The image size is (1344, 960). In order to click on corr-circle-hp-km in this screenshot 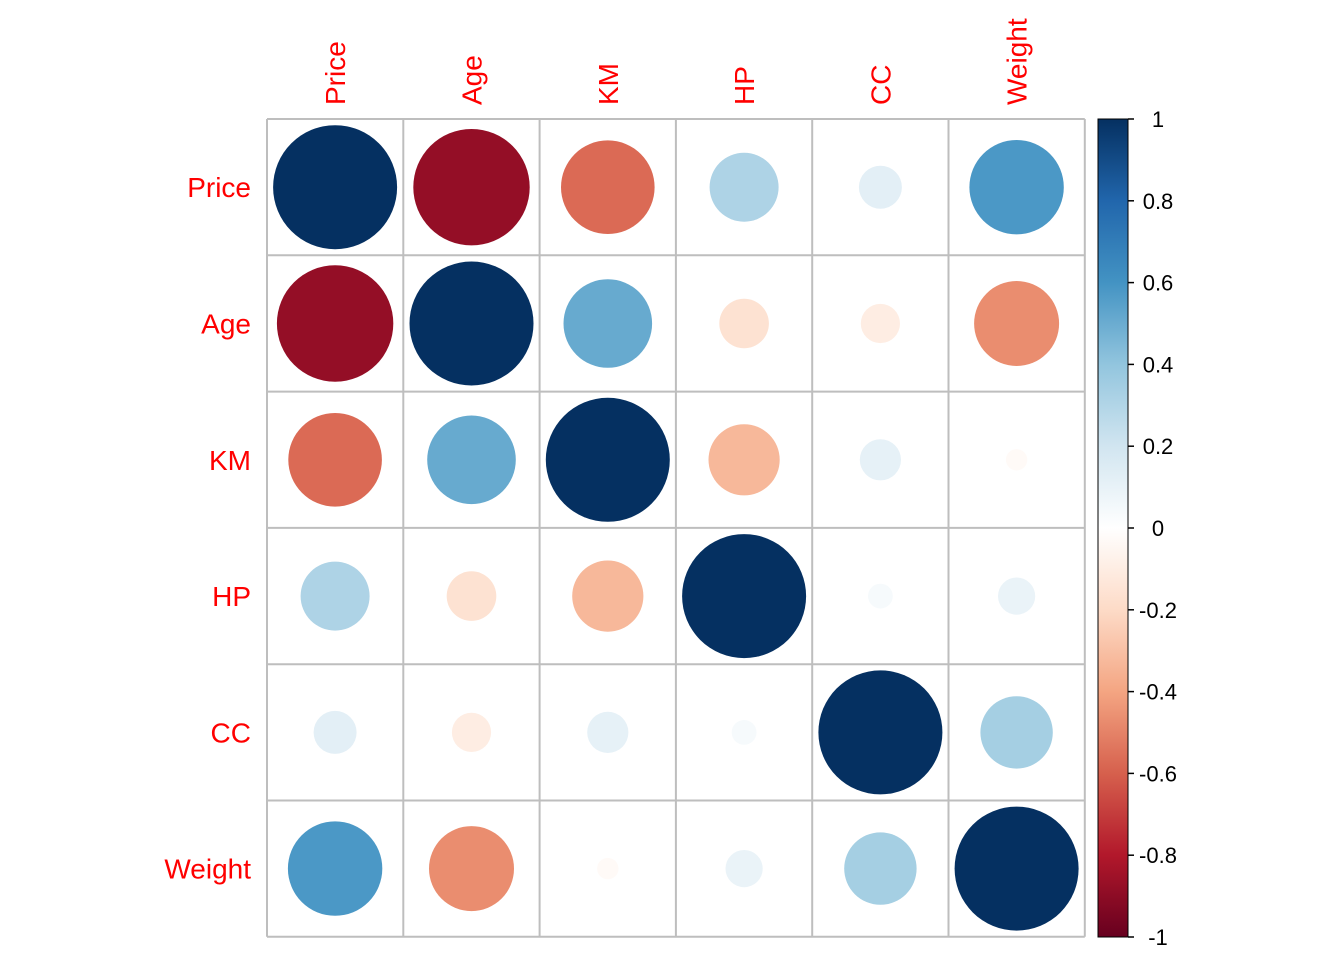, I will do `click(608, 596)`.